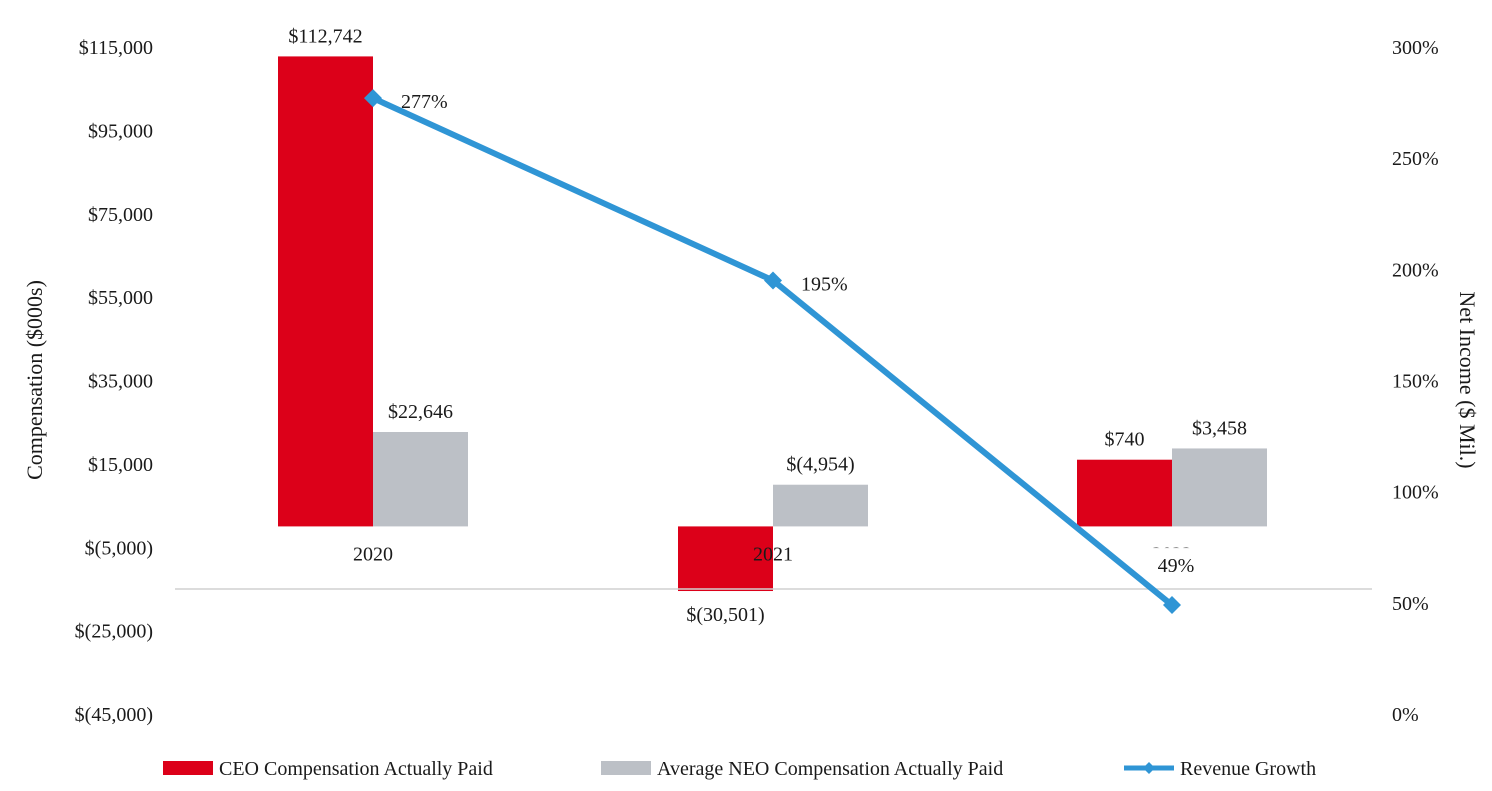  What do you see at coordinates (356, 769) in the screenshot?
I see `legend-label: CEO Compensation Actually Paid` at bounding box center [356, 769].